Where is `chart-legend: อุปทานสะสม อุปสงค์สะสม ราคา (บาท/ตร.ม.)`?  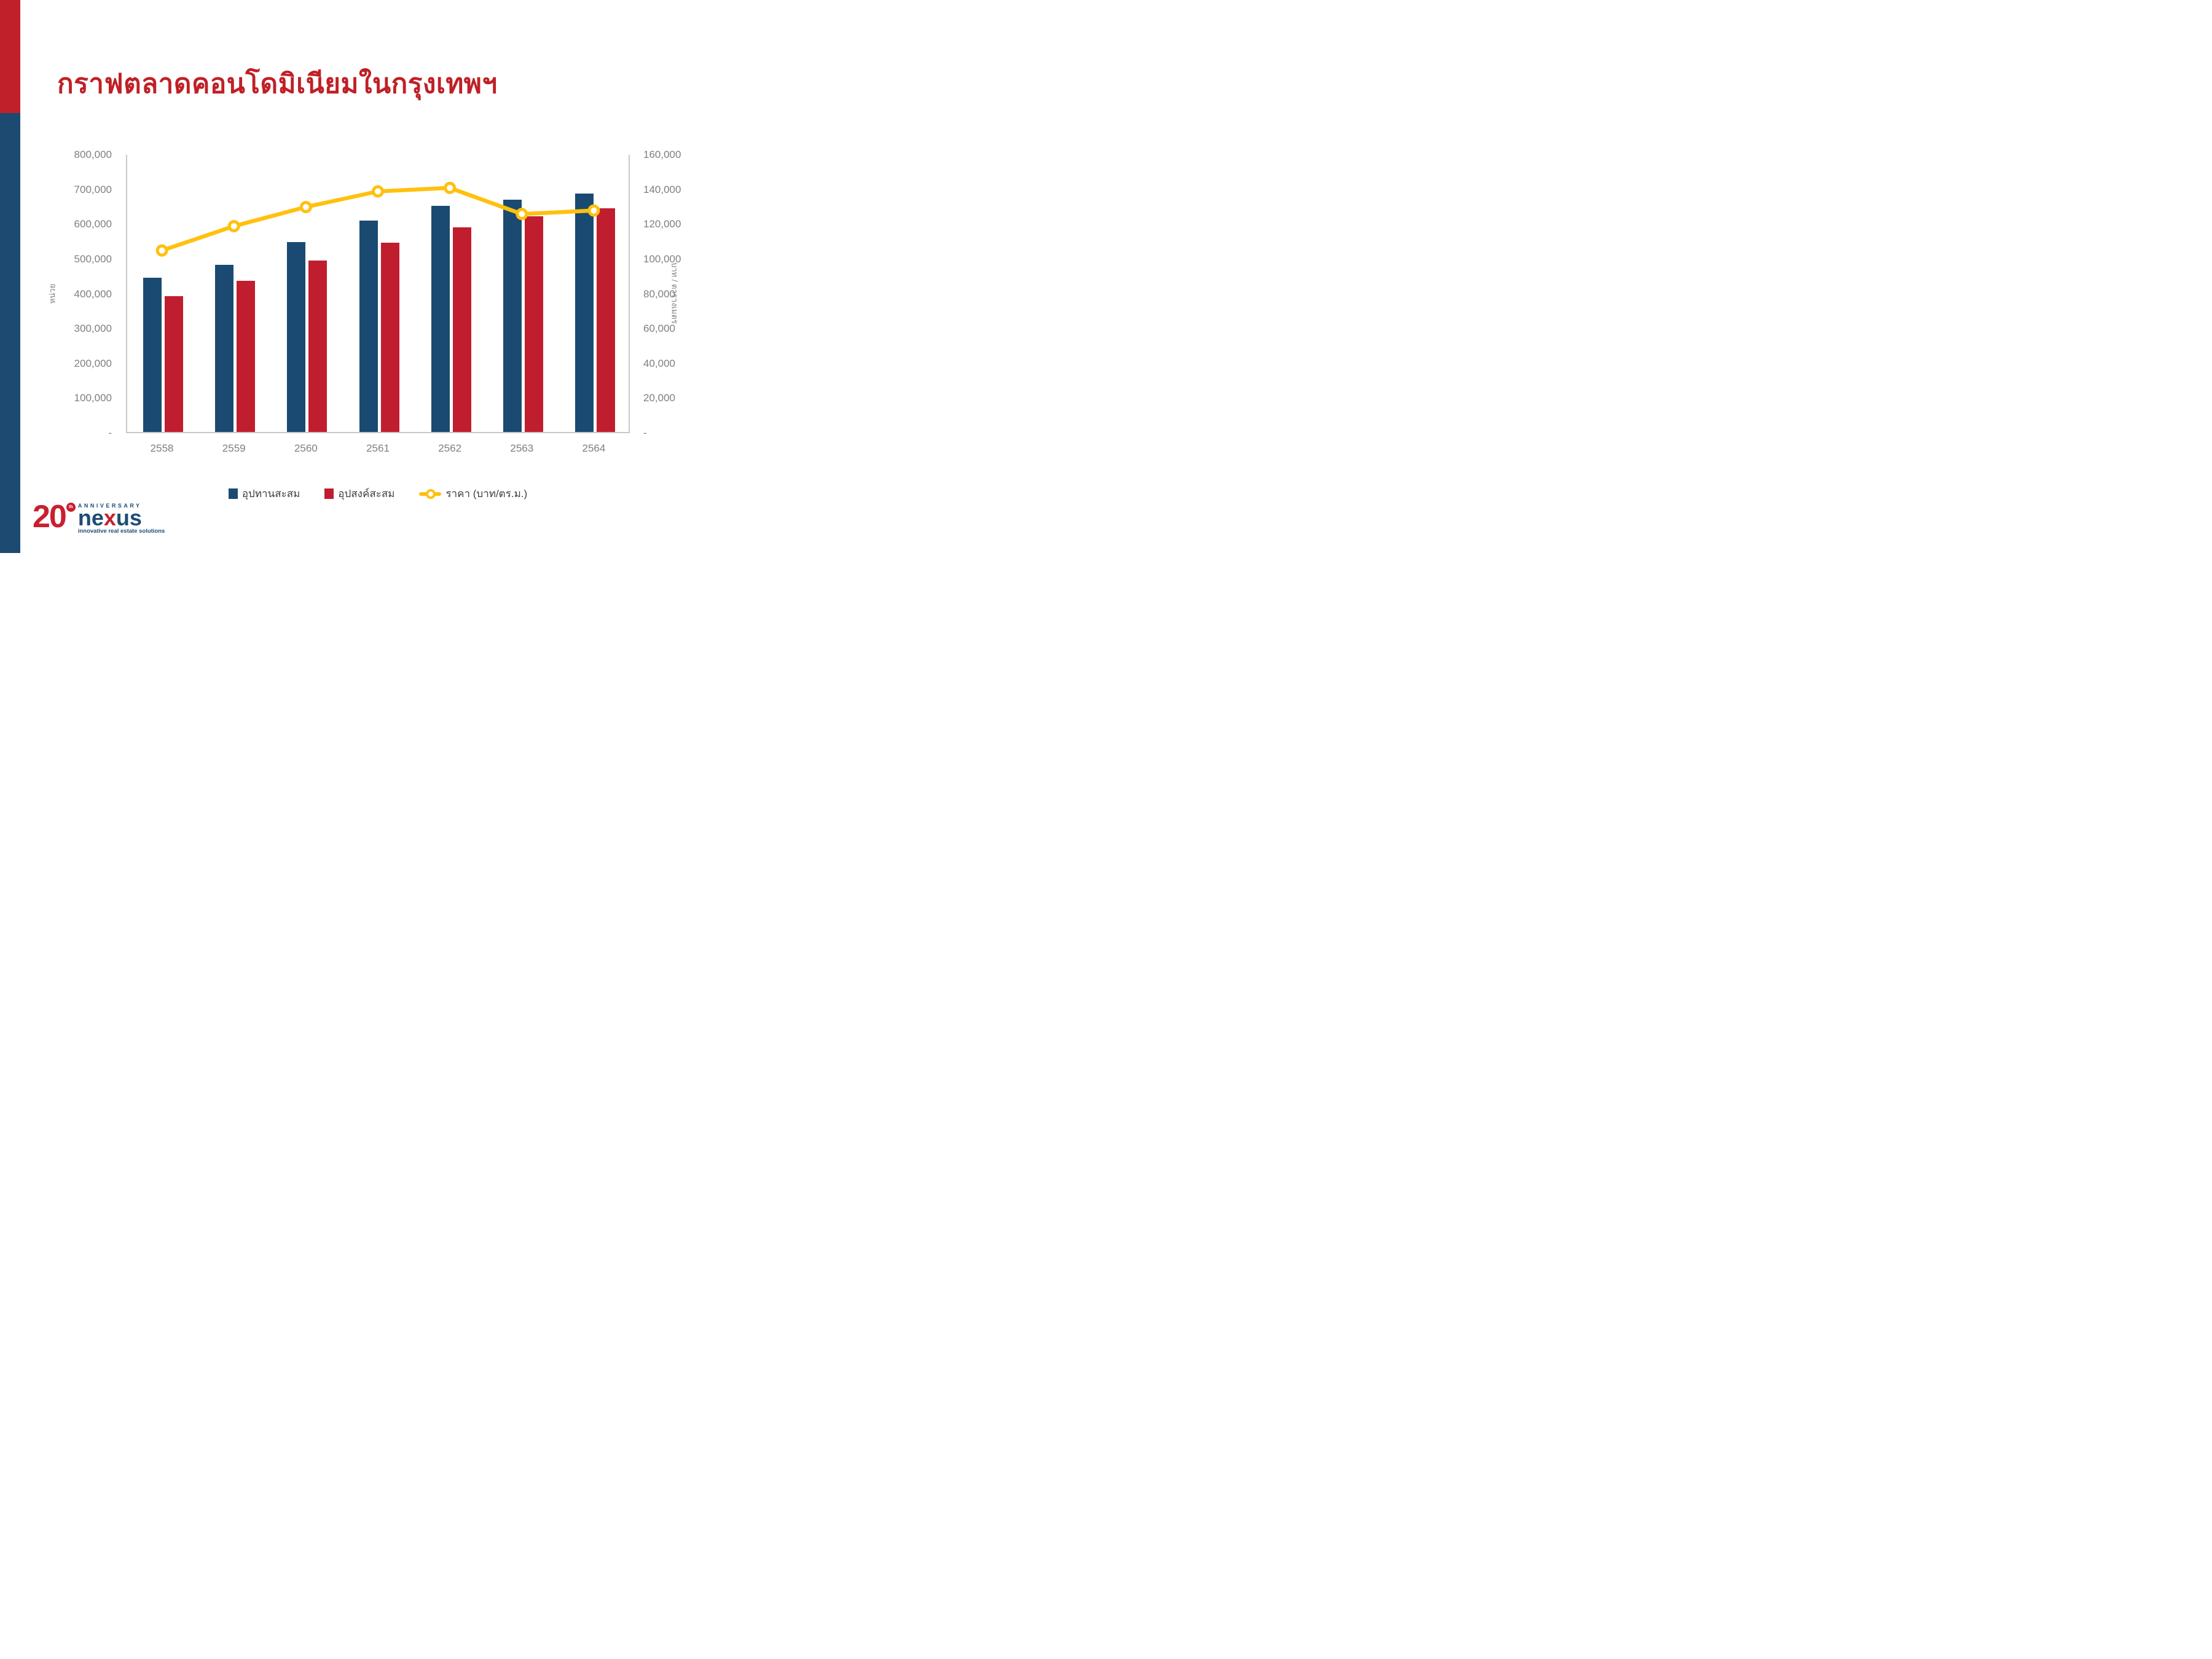 chart-legend: อุปทานสะสม อุปสงค์สะสม ราคา (บาท/ตร.ม.) is located at coordinates (378, 493).